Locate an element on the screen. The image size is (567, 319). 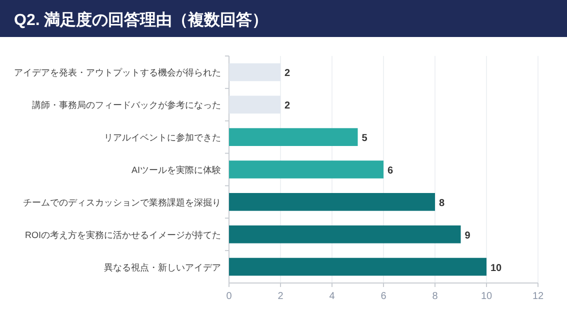
y-tick-label: ROIの考え方を実務に活かせるイメージが持てた is located at coordinates (122, 235).